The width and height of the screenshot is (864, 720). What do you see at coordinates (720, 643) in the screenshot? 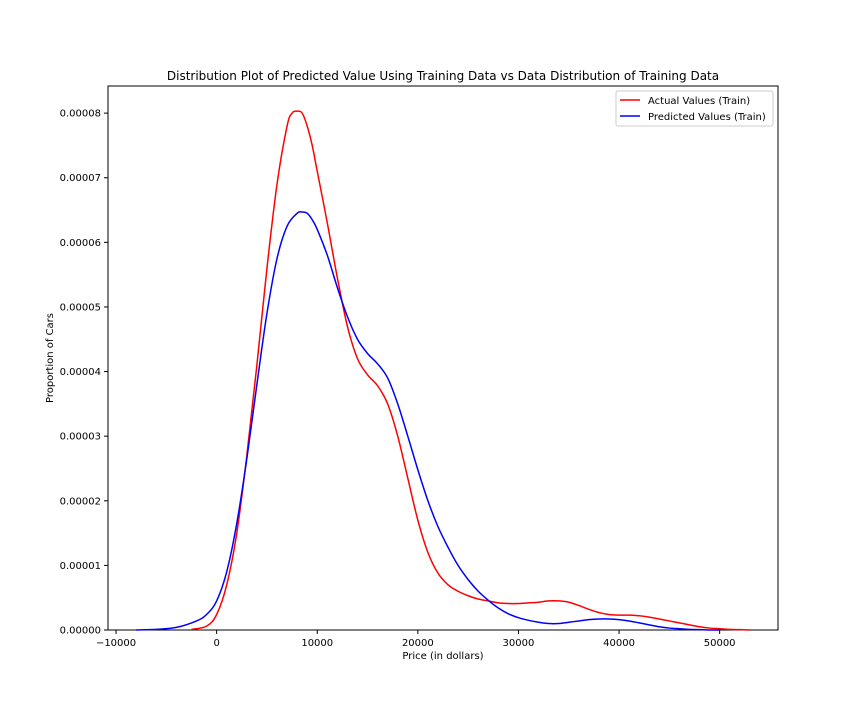
I see `x-tick-label: 50000` at bounding box center [720, 643].